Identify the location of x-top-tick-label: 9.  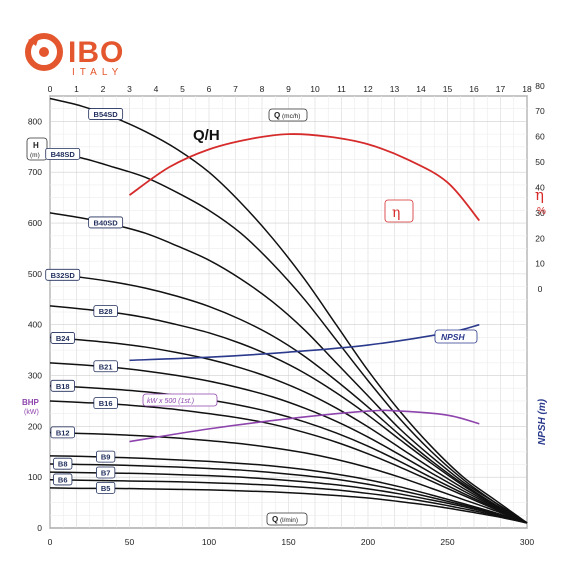
(288, 89).